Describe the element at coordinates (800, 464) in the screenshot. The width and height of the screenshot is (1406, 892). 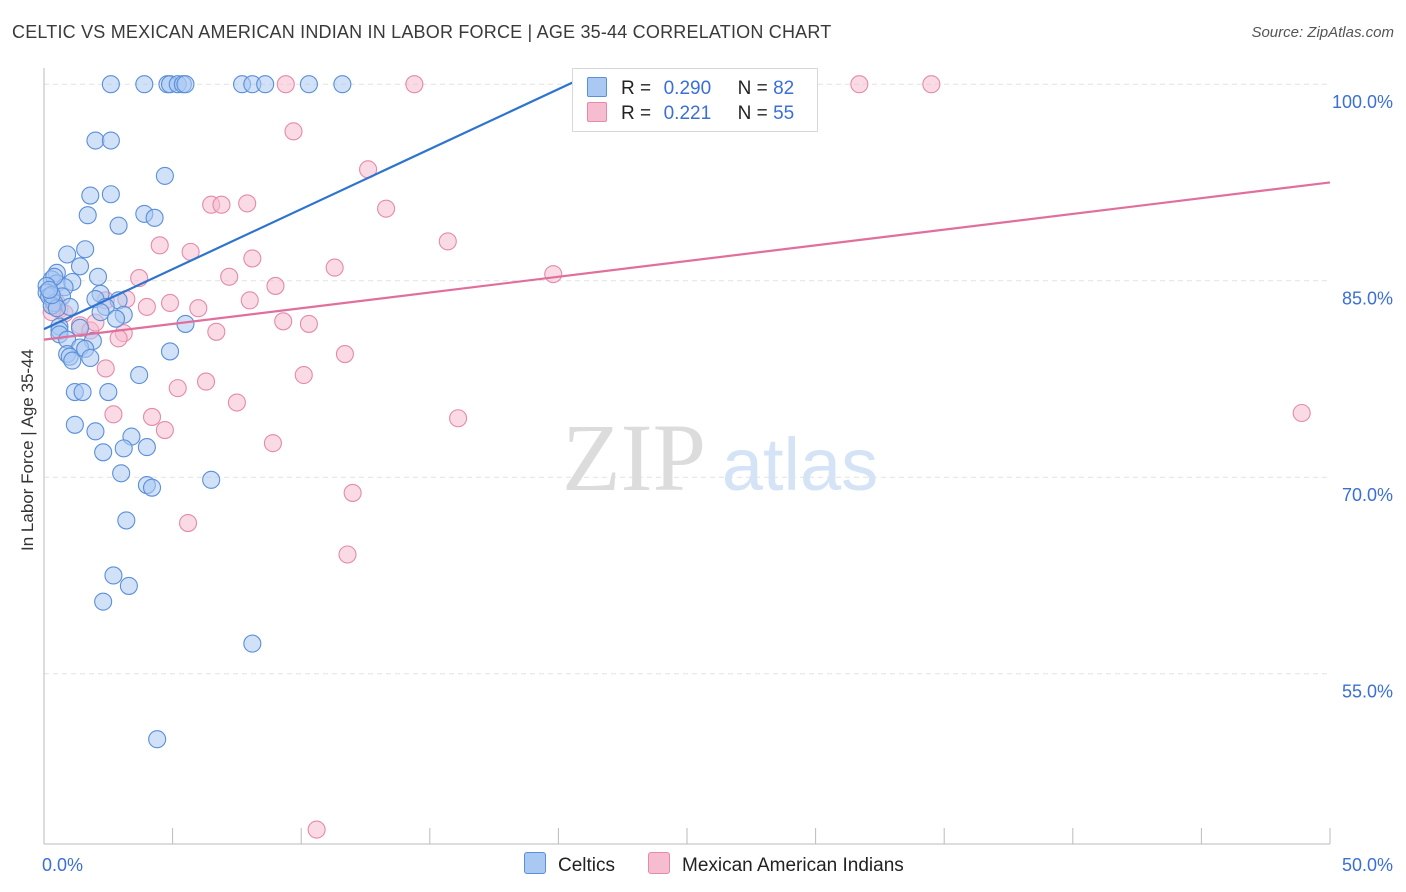
I see `watermark-atlas: atlas` at that location.